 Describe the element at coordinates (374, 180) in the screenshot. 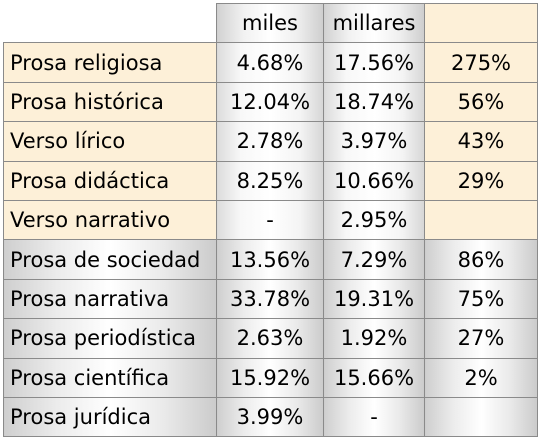

I see `cell-millares: 10.66%` at that location.